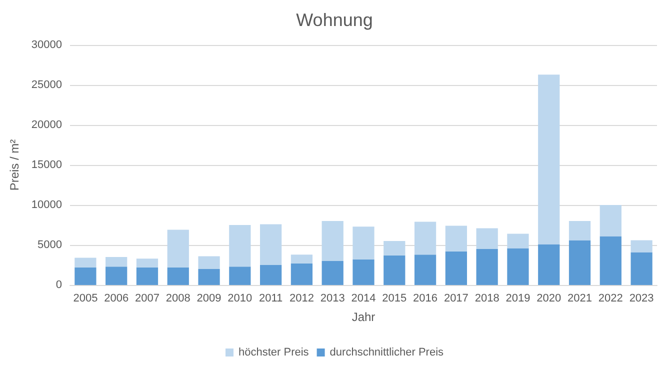 This screenshot has height=371, width=669. I want to click on x-tick-label: 2008, so click(178, 298).